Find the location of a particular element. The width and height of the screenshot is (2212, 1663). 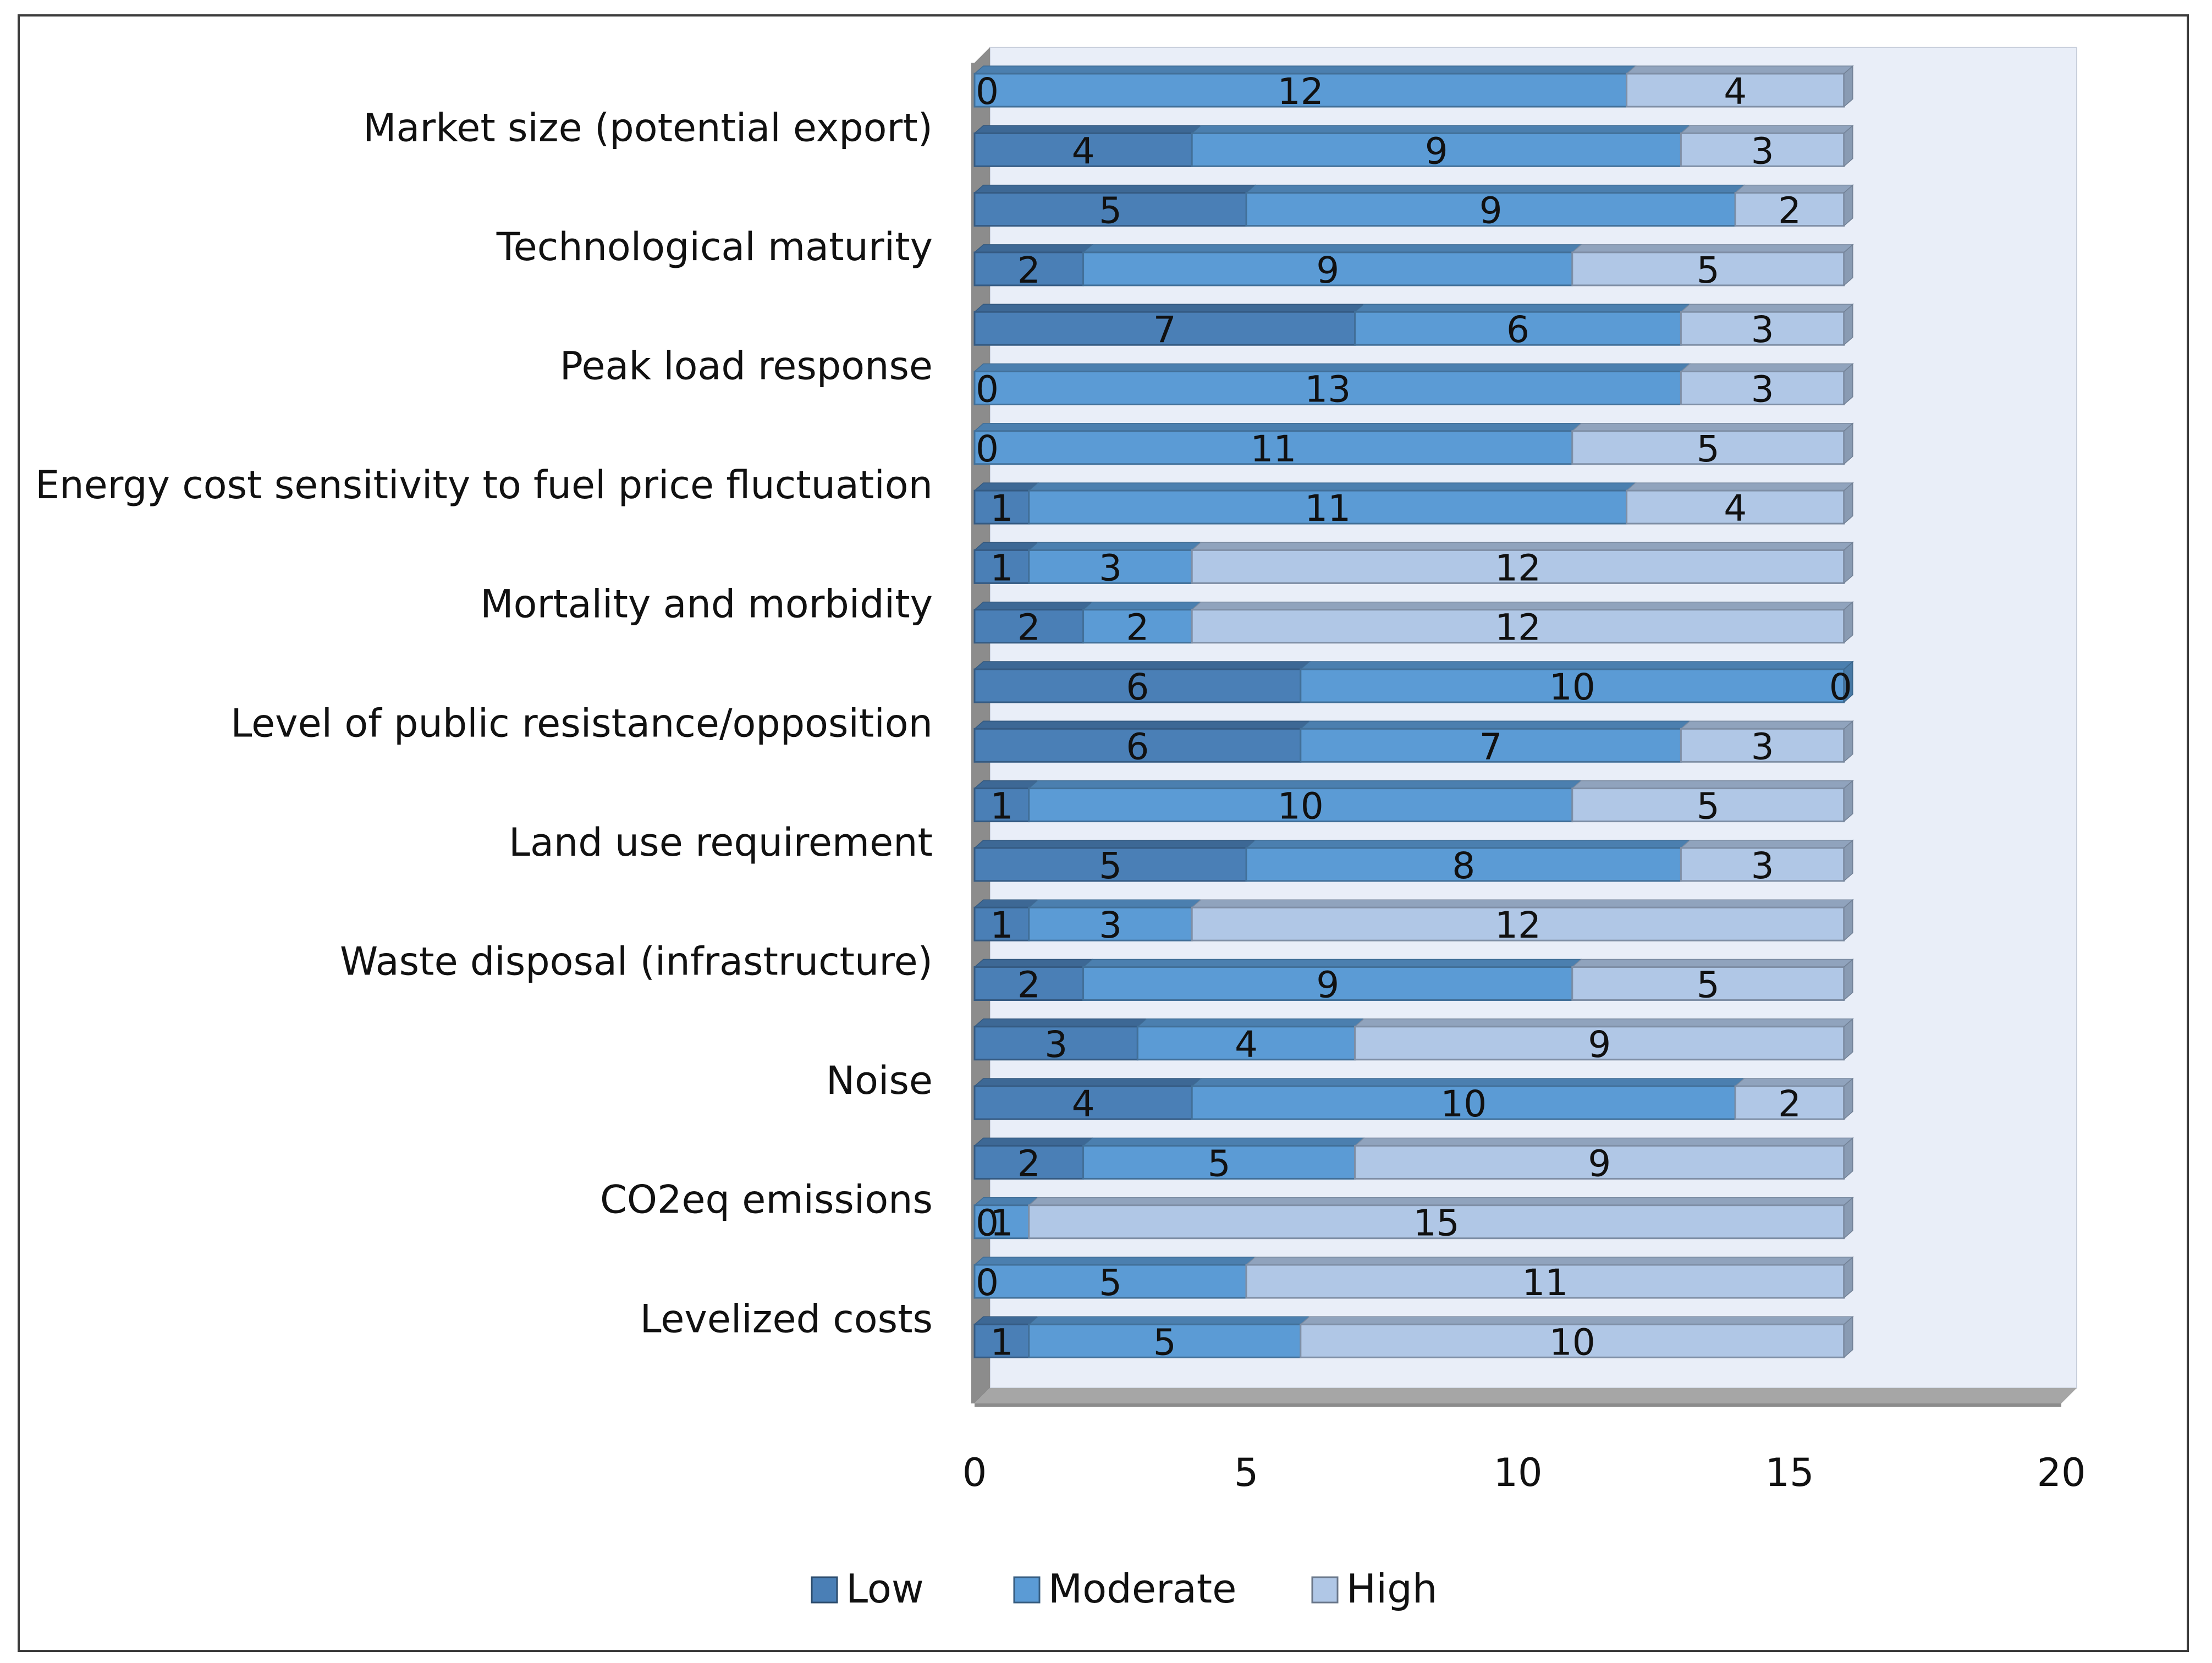

legend-label: Low is located at coordinates (885, 1589).